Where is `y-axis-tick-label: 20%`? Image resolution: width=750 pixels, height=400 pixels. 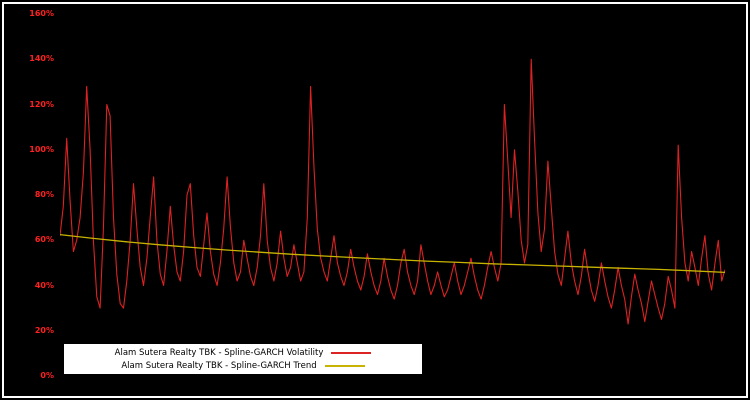
y-axis-tick-label: 20% is located at coordinates (44, 330).